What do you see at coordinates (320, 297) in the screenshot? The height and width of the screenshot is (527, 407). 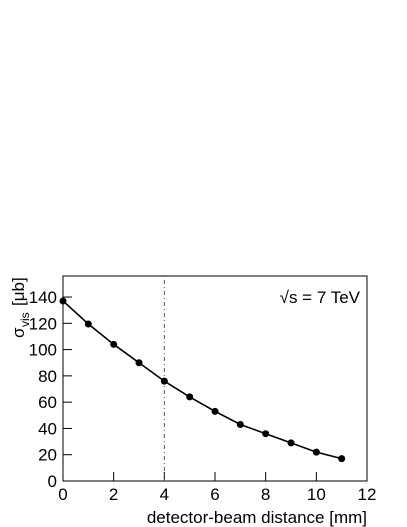 I see `annotation: √s = 7 TeV` at bounding box center [320, 297].